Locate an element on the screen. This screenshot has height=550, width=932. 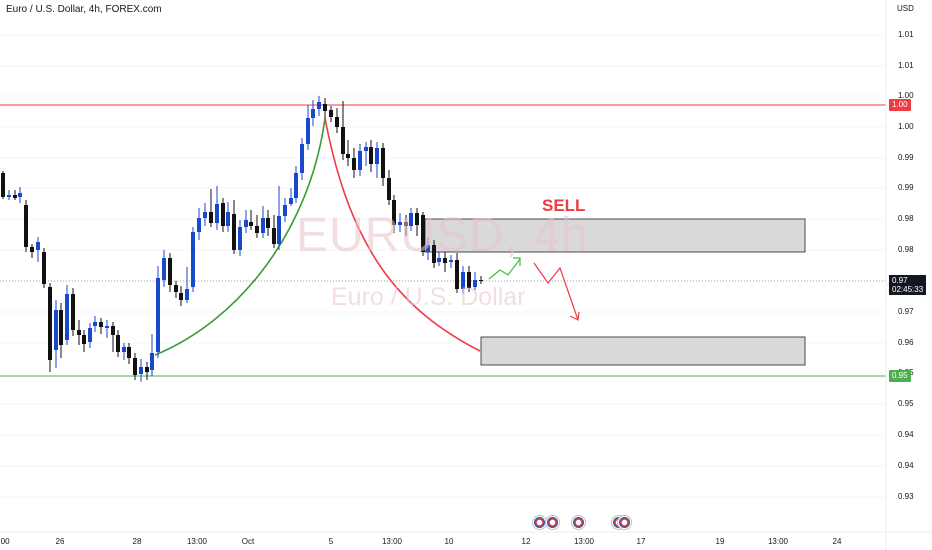
price-tick-label: 0.98 is located at coordinates (906, 249).